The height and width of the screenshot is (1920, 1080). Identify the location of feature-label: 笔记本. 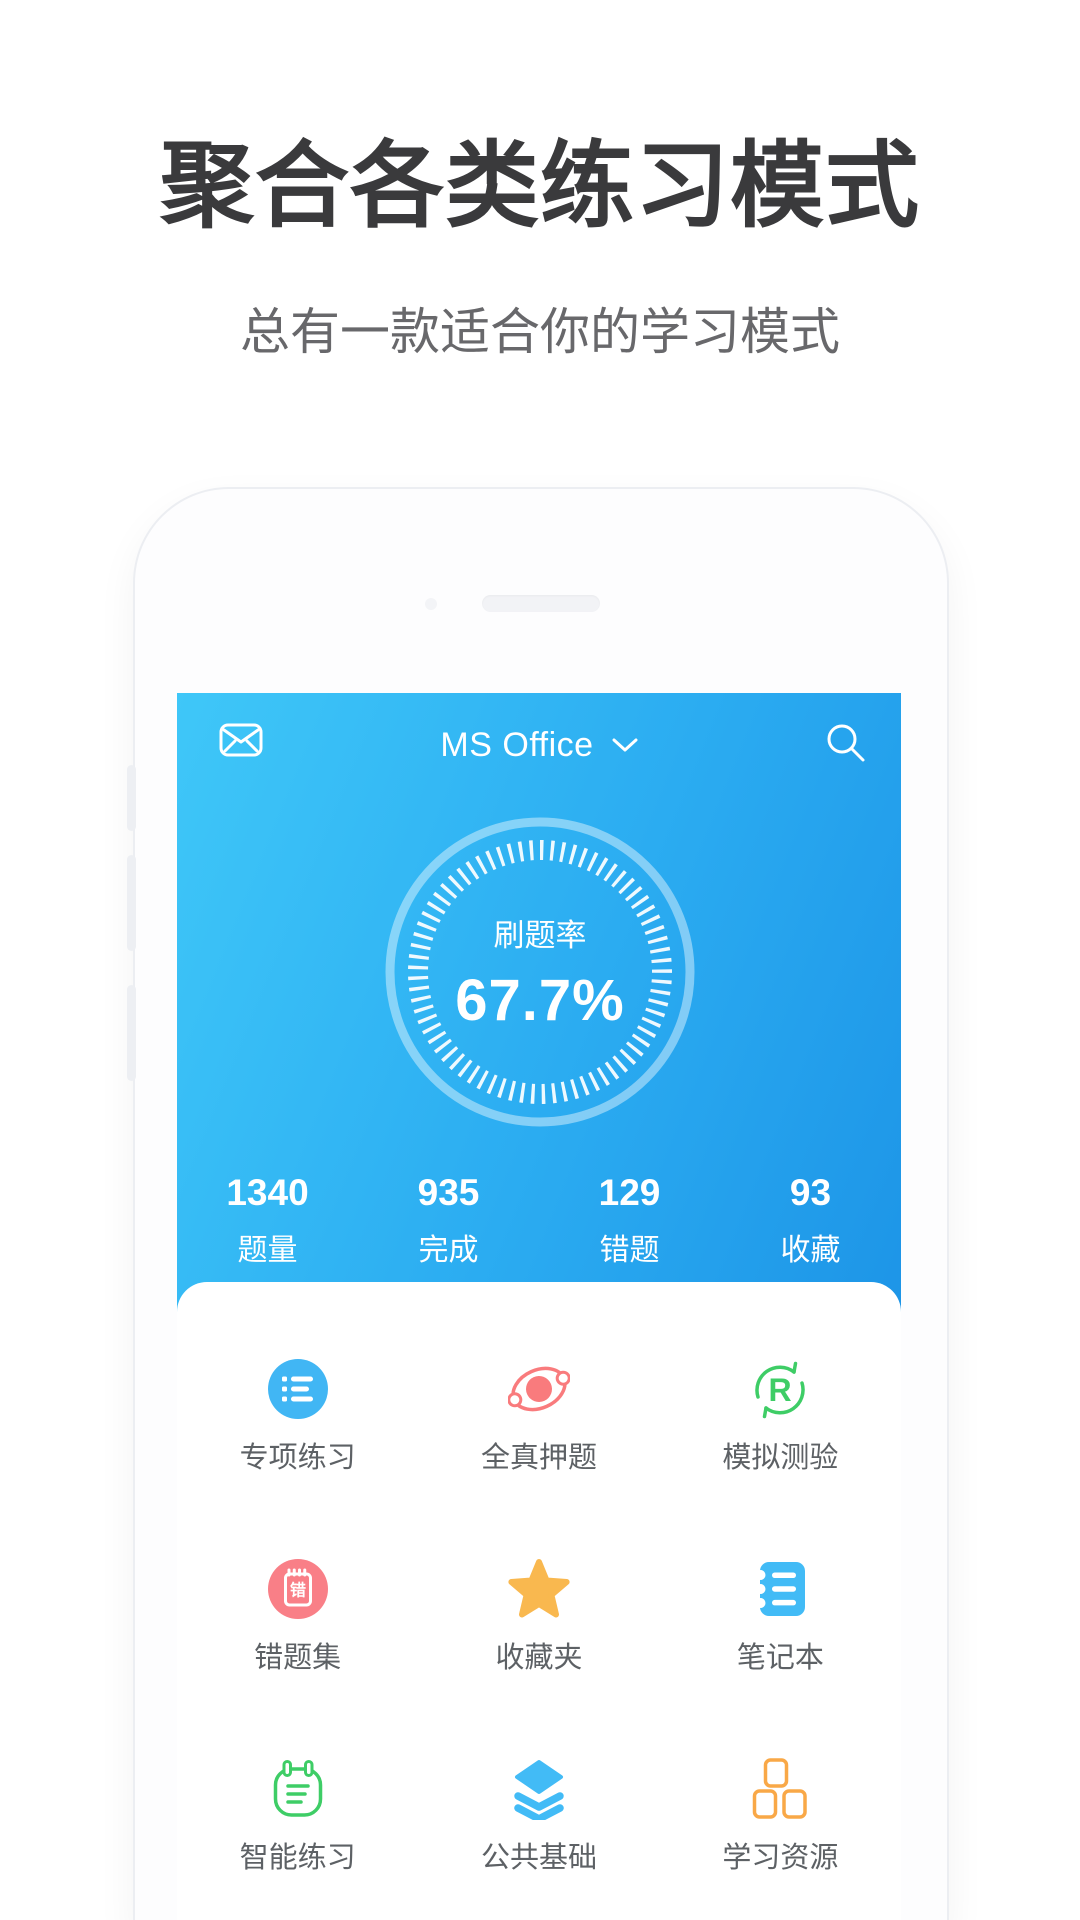
(780, 1658).